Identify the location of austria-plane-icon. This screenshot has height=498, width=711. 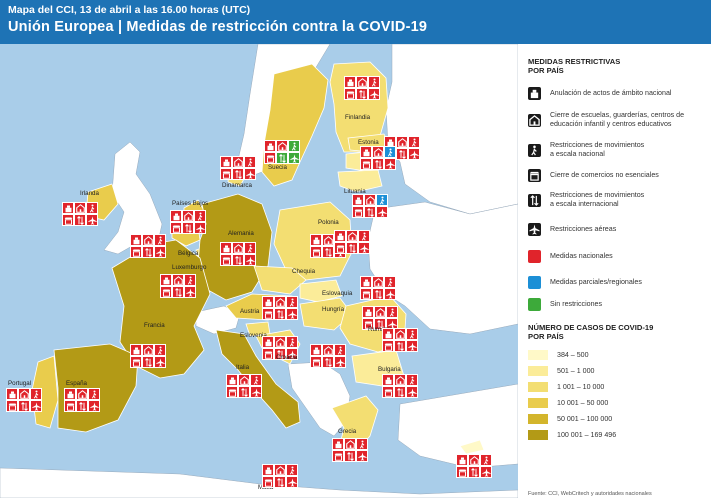
(292, 314).